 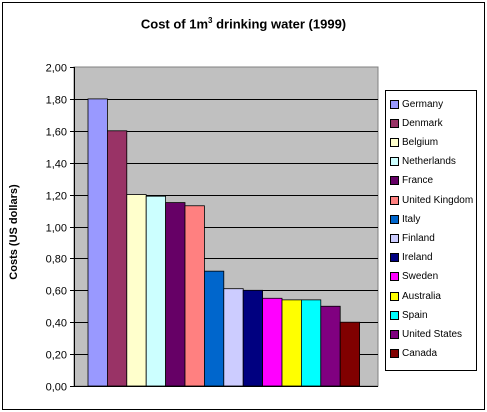 What do you see at coordinates (56, 69) in the screenshot?
I see `y-tick-label: 2,00` at bounding box center [56, 69].